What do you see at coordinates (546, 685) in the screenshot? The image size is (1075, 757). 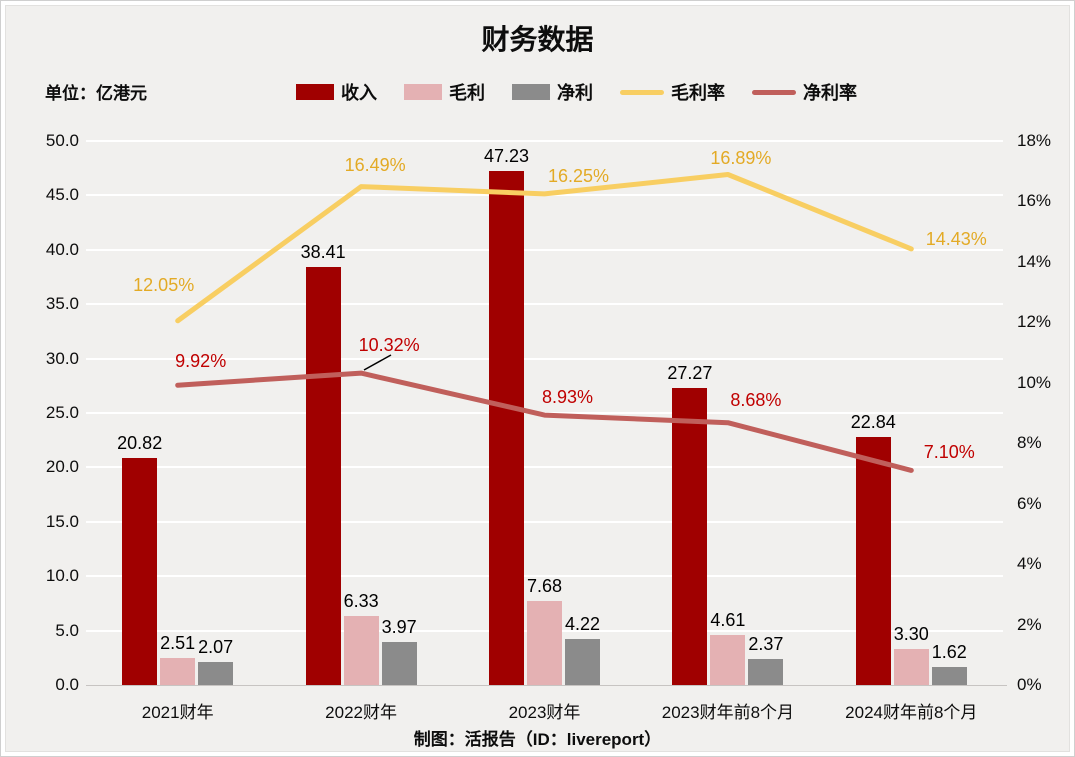 I see `x-axis-baseline` at bounding box center [546, 685].